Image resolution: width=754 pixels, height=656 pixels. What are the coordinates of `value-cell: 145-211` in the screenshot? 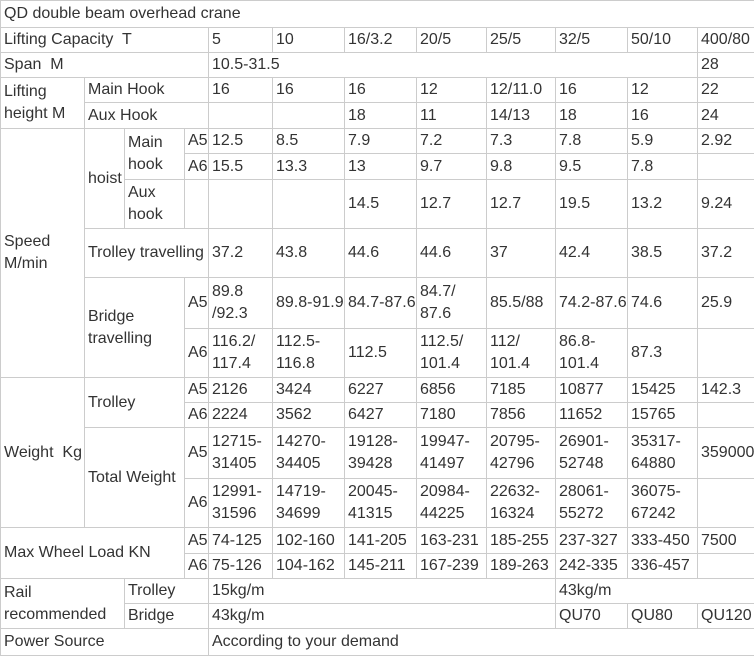 It's located at (381, 566).